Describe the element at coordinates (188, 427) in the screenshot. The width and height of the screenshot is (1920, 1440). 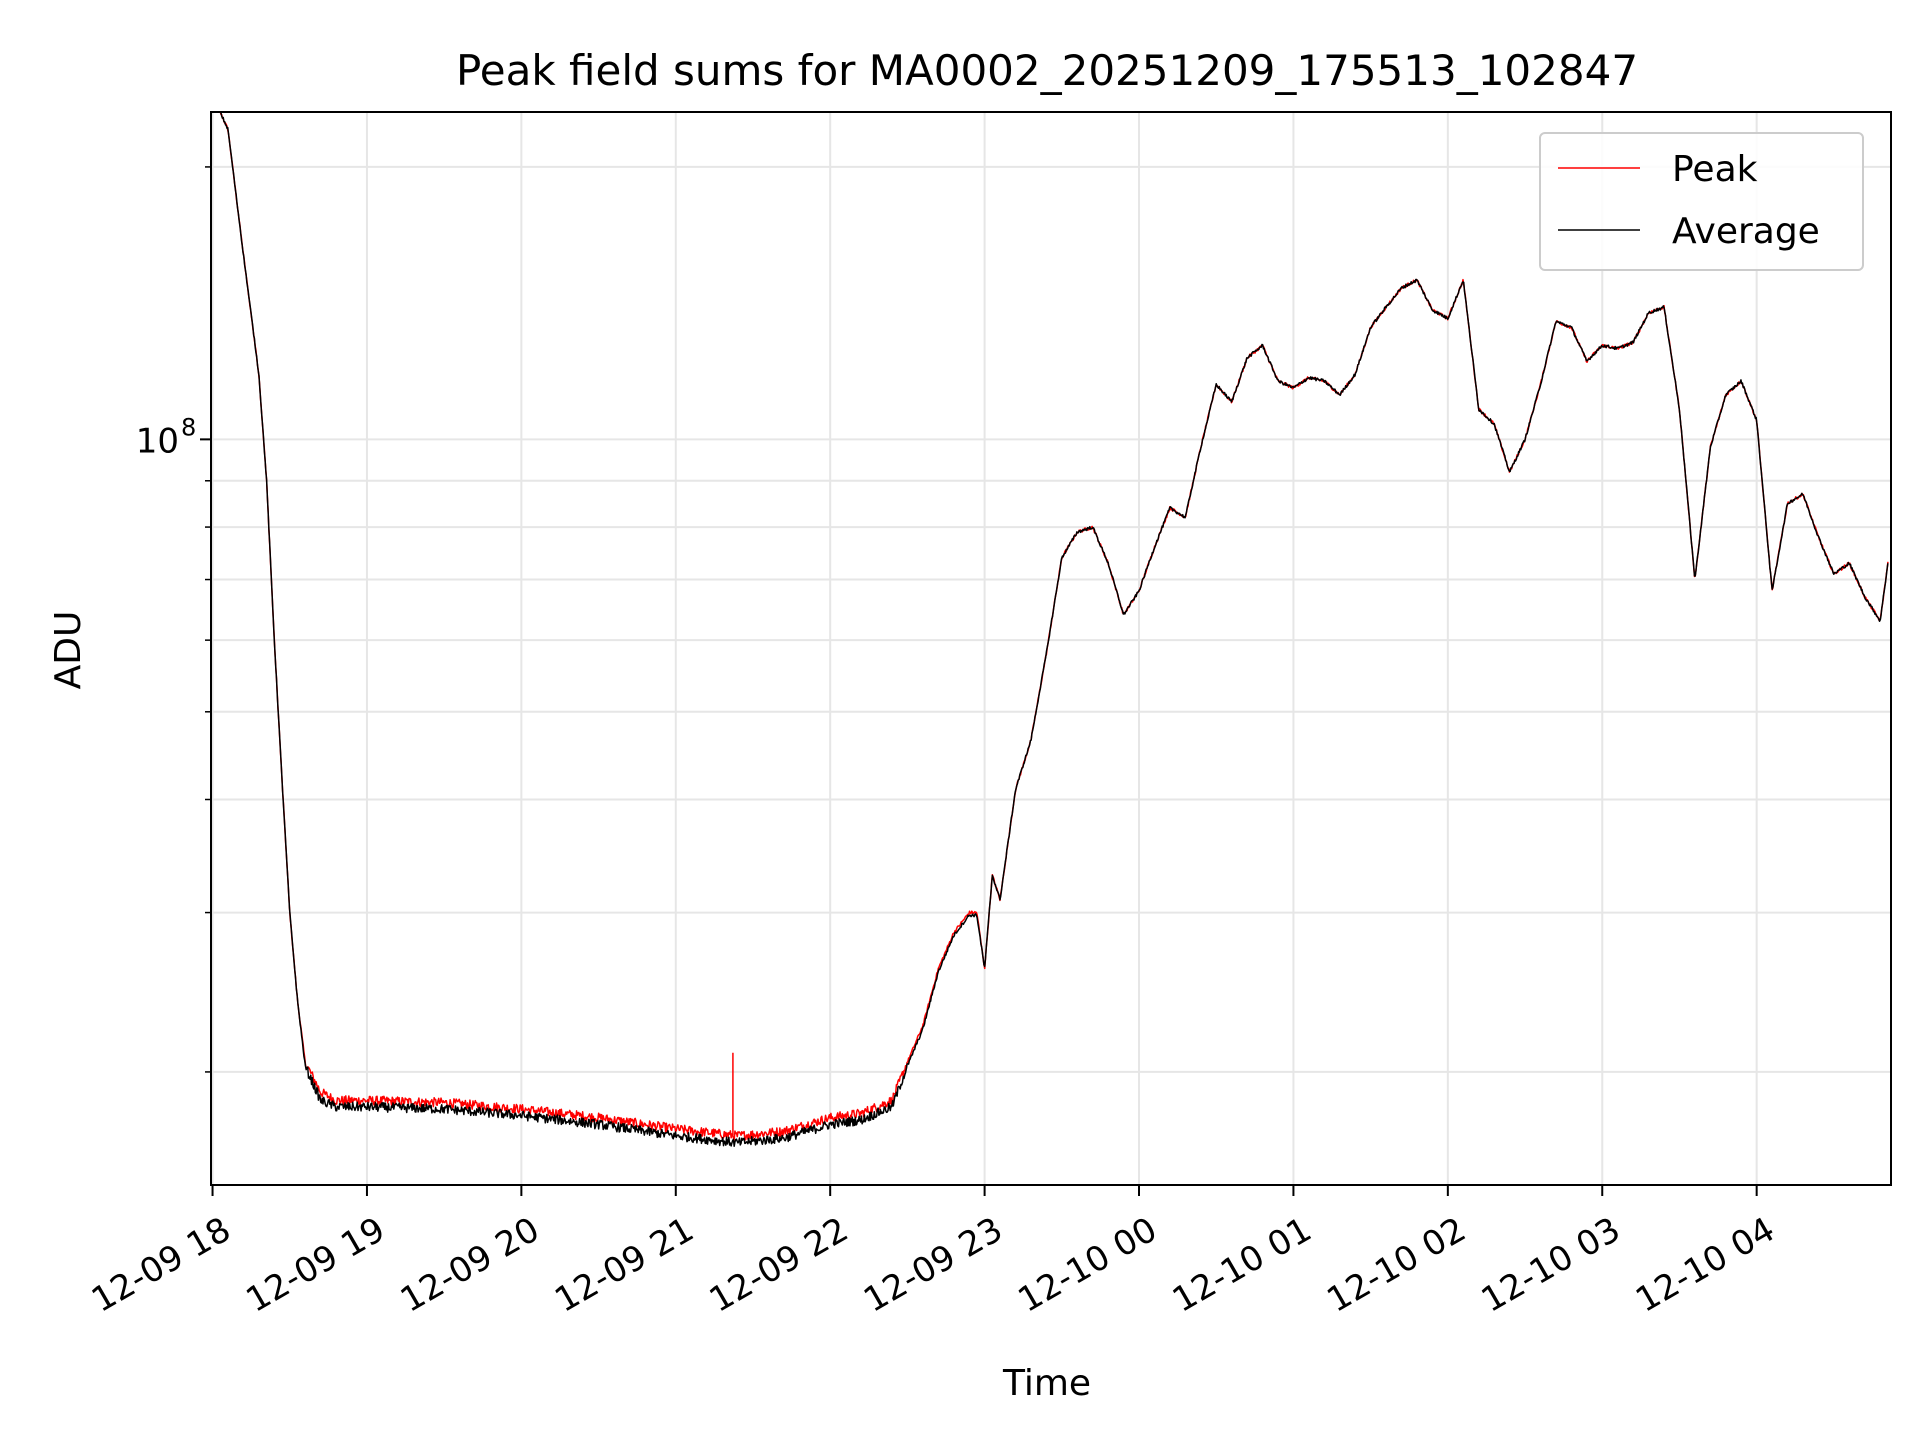
I see `y-tick-label-exponent: 8` at that location.